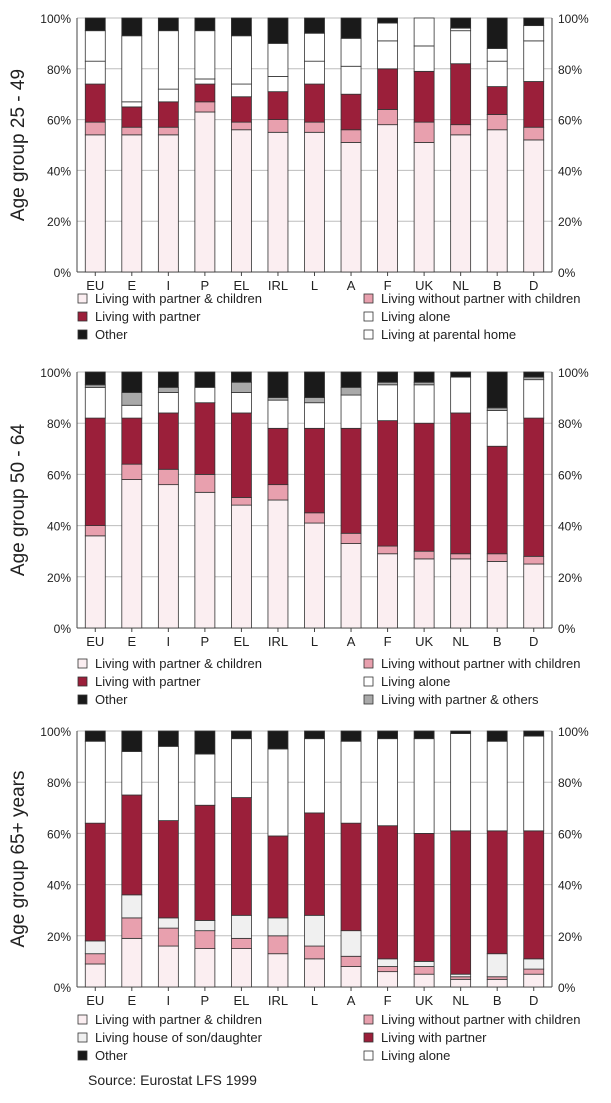  Describe the element at coordinates (59, 783) in the screenshot. I see `y-tick-label-left: 80%` at that location.